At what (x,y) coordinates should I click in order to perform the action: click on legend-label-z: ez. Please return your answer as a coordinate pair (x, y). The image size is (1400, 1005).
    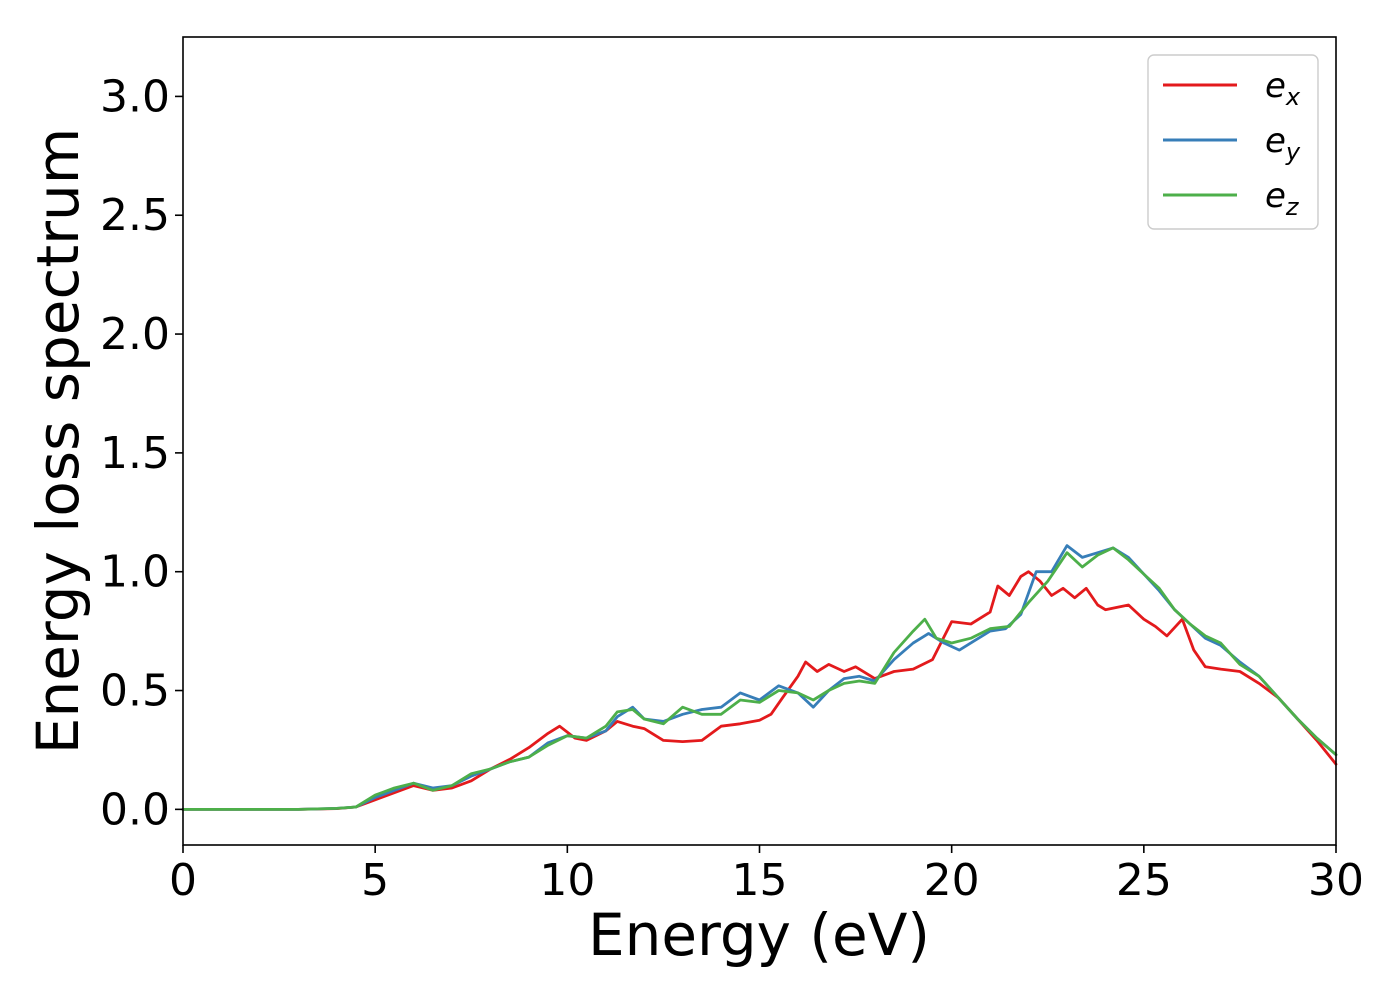
    Looking at the image, I should click on (1282, 198).